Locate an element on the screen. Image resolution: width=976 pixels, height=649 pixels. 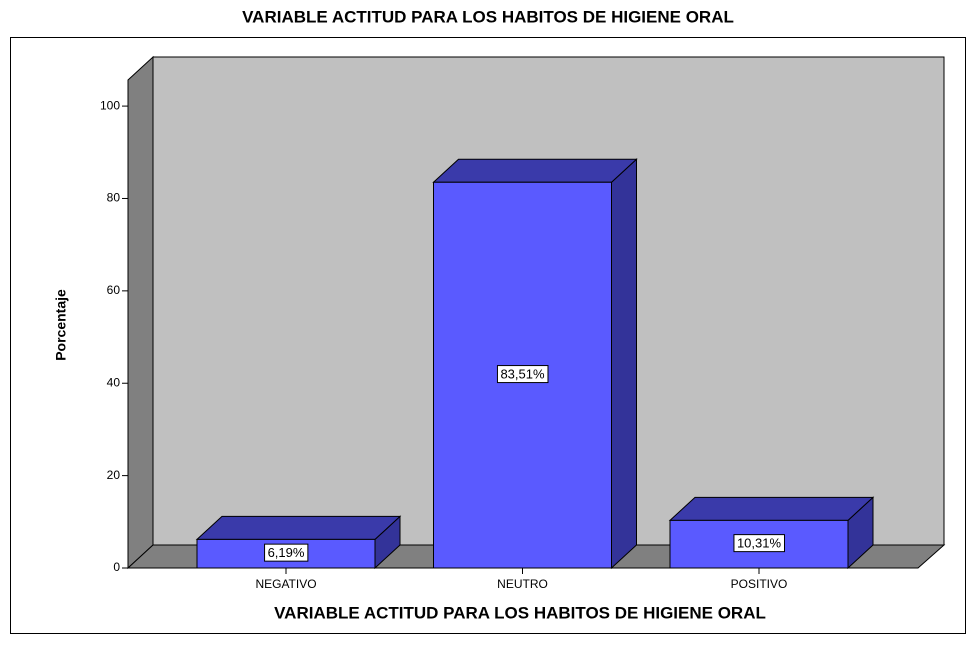
value-label: 83,51% is located at coordinates (522, 374).